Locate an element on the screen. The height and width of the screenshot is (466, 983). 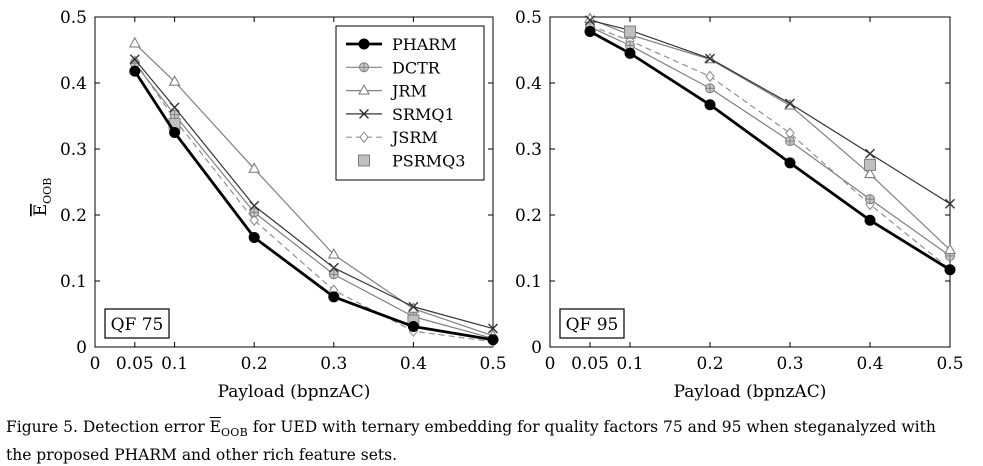
y-tick-label: 0.5 is located at coordinates (73, 18).